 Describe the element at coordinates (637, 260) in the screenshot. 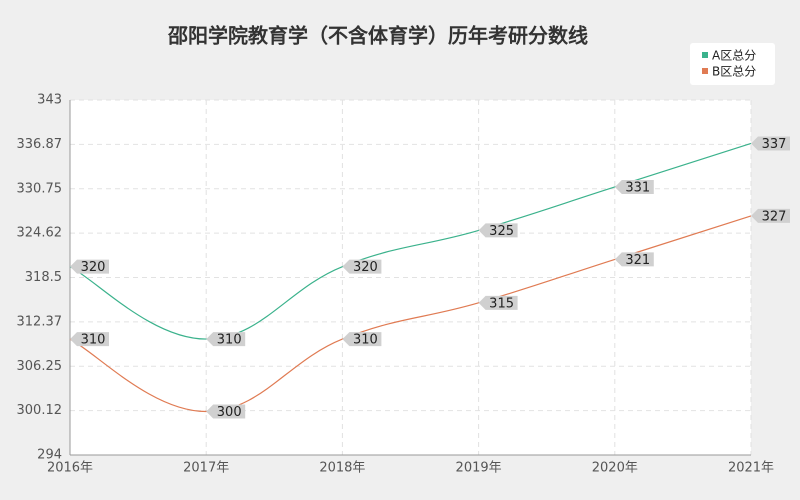

I see `data-label: 321` at that location.